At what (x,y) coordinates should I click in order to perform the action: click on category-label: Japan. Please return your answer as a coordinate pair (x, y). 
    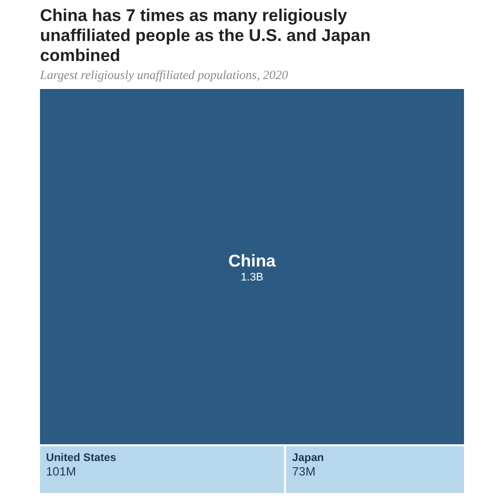
    Looking at the image, I should click on (308, 458).